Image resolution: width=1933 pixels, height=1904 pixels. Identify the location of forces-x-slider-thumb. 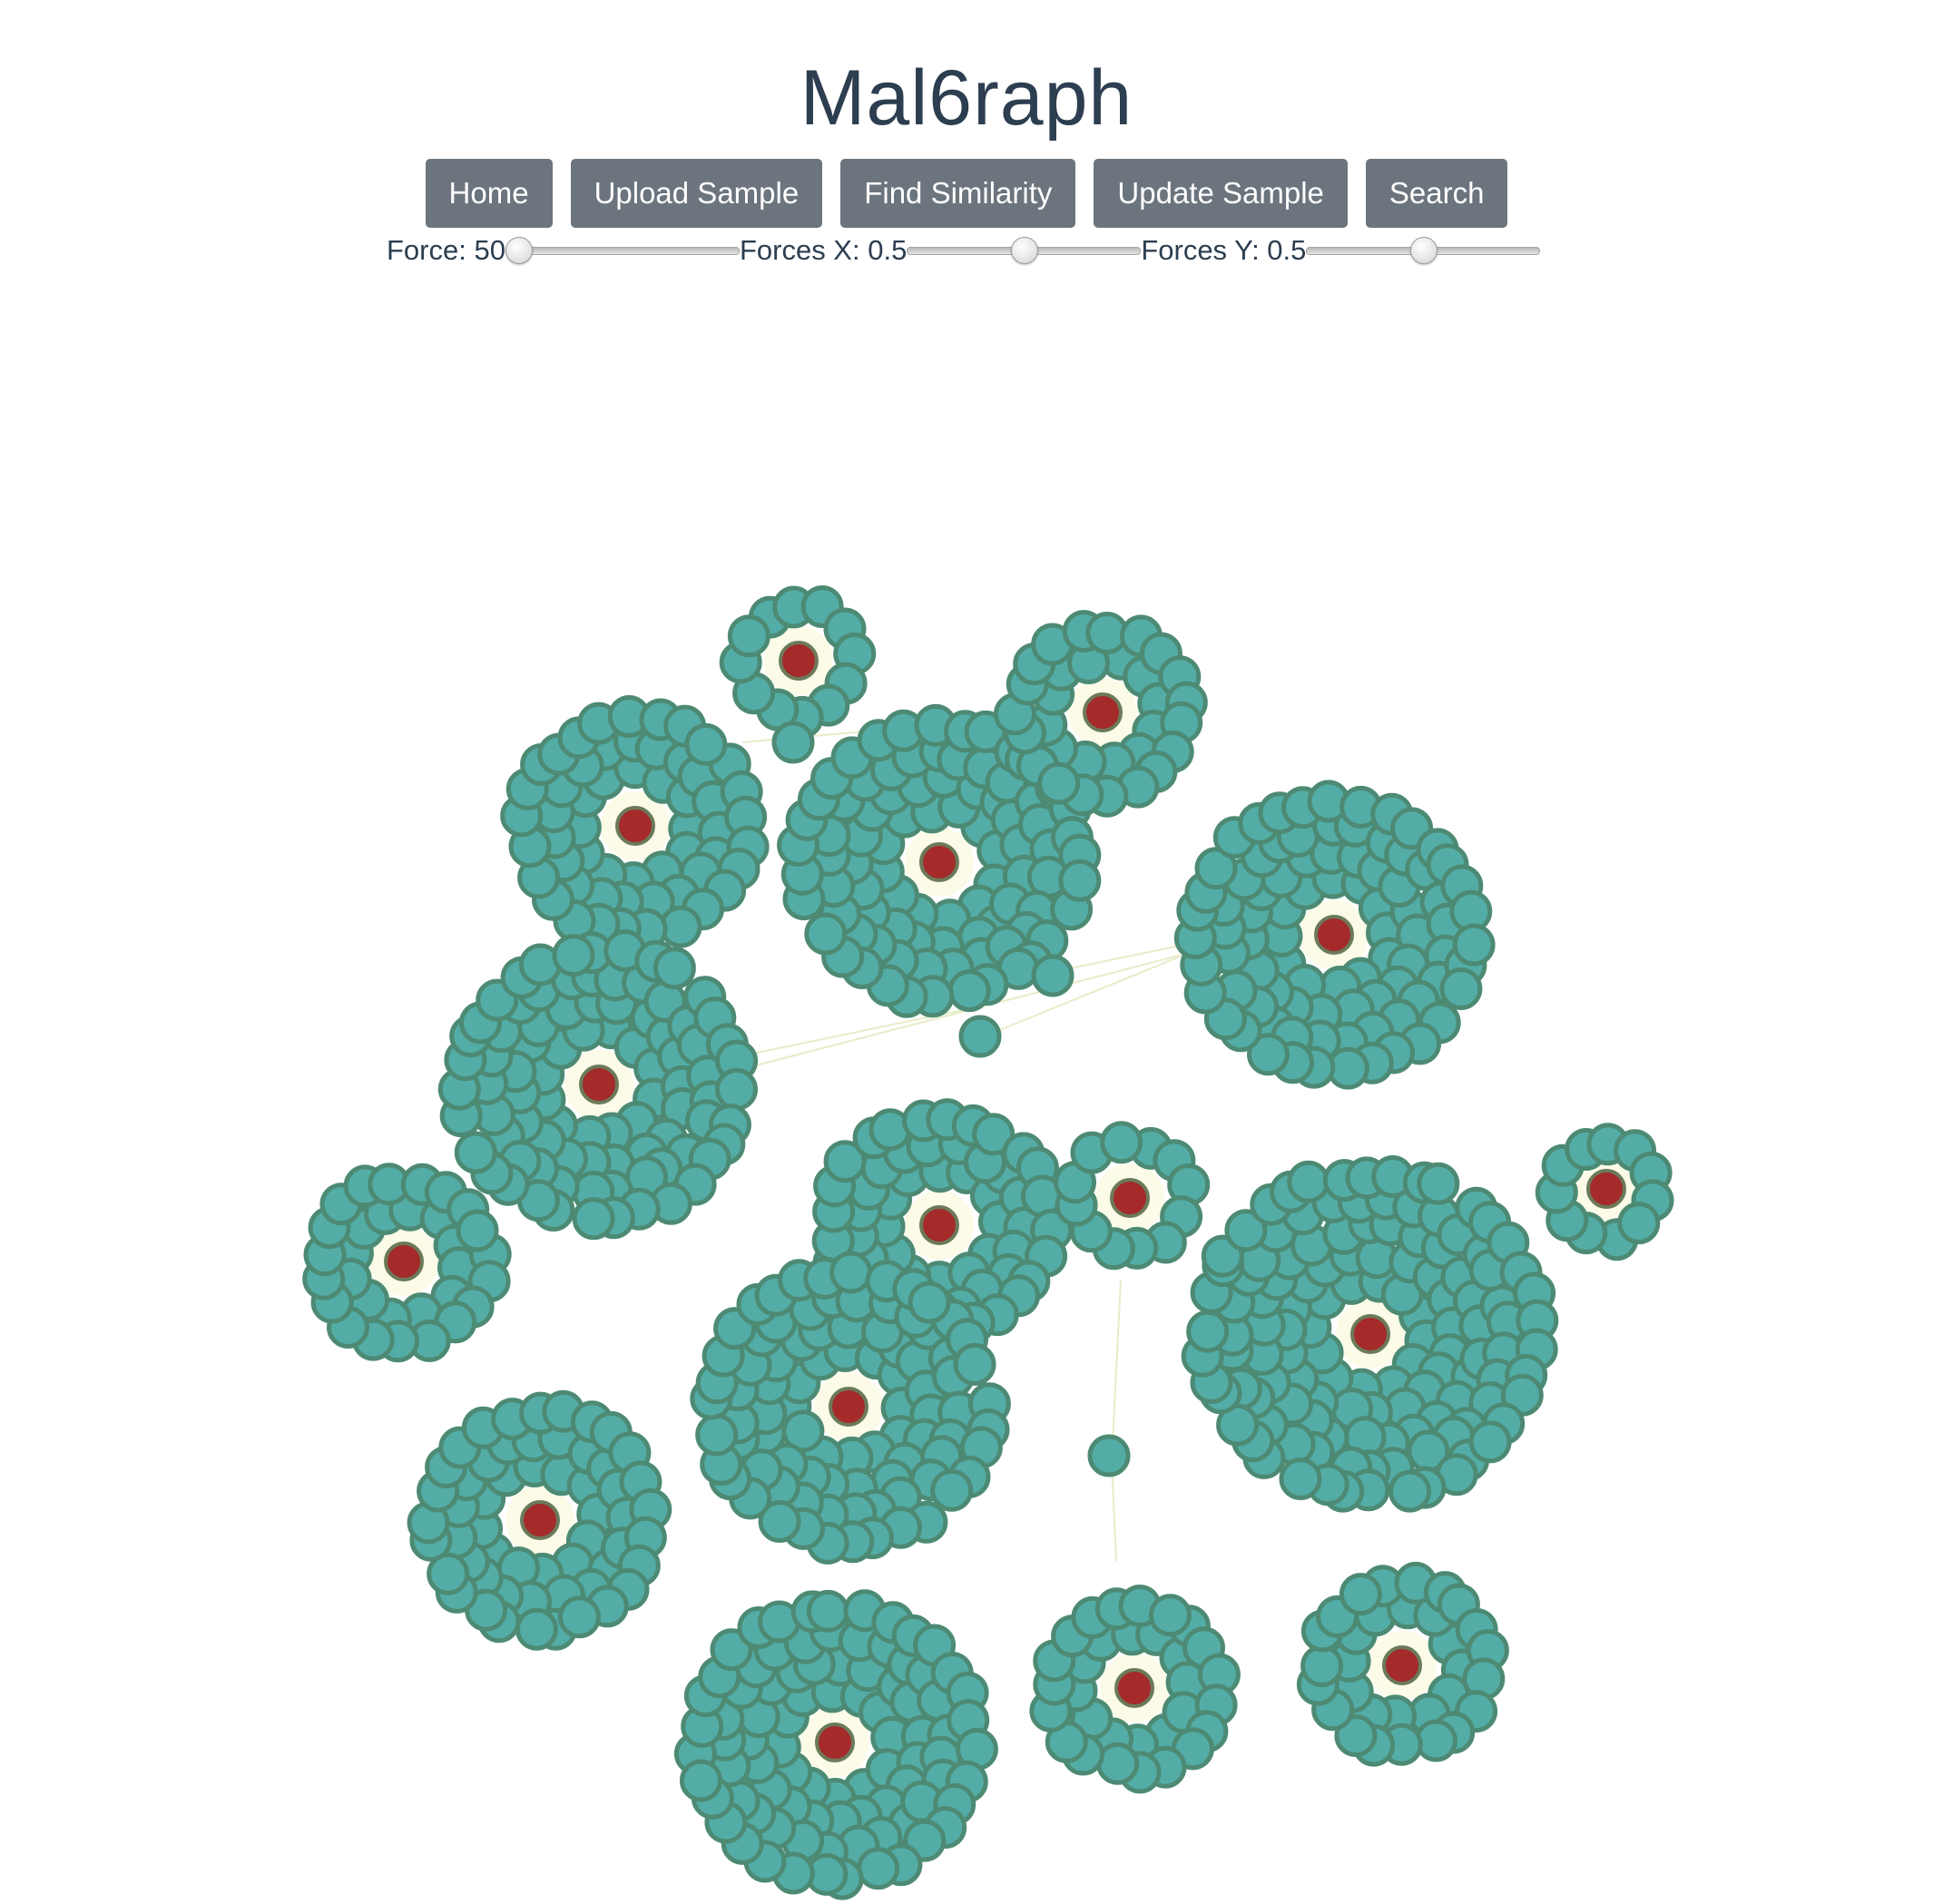
(1025, 250).